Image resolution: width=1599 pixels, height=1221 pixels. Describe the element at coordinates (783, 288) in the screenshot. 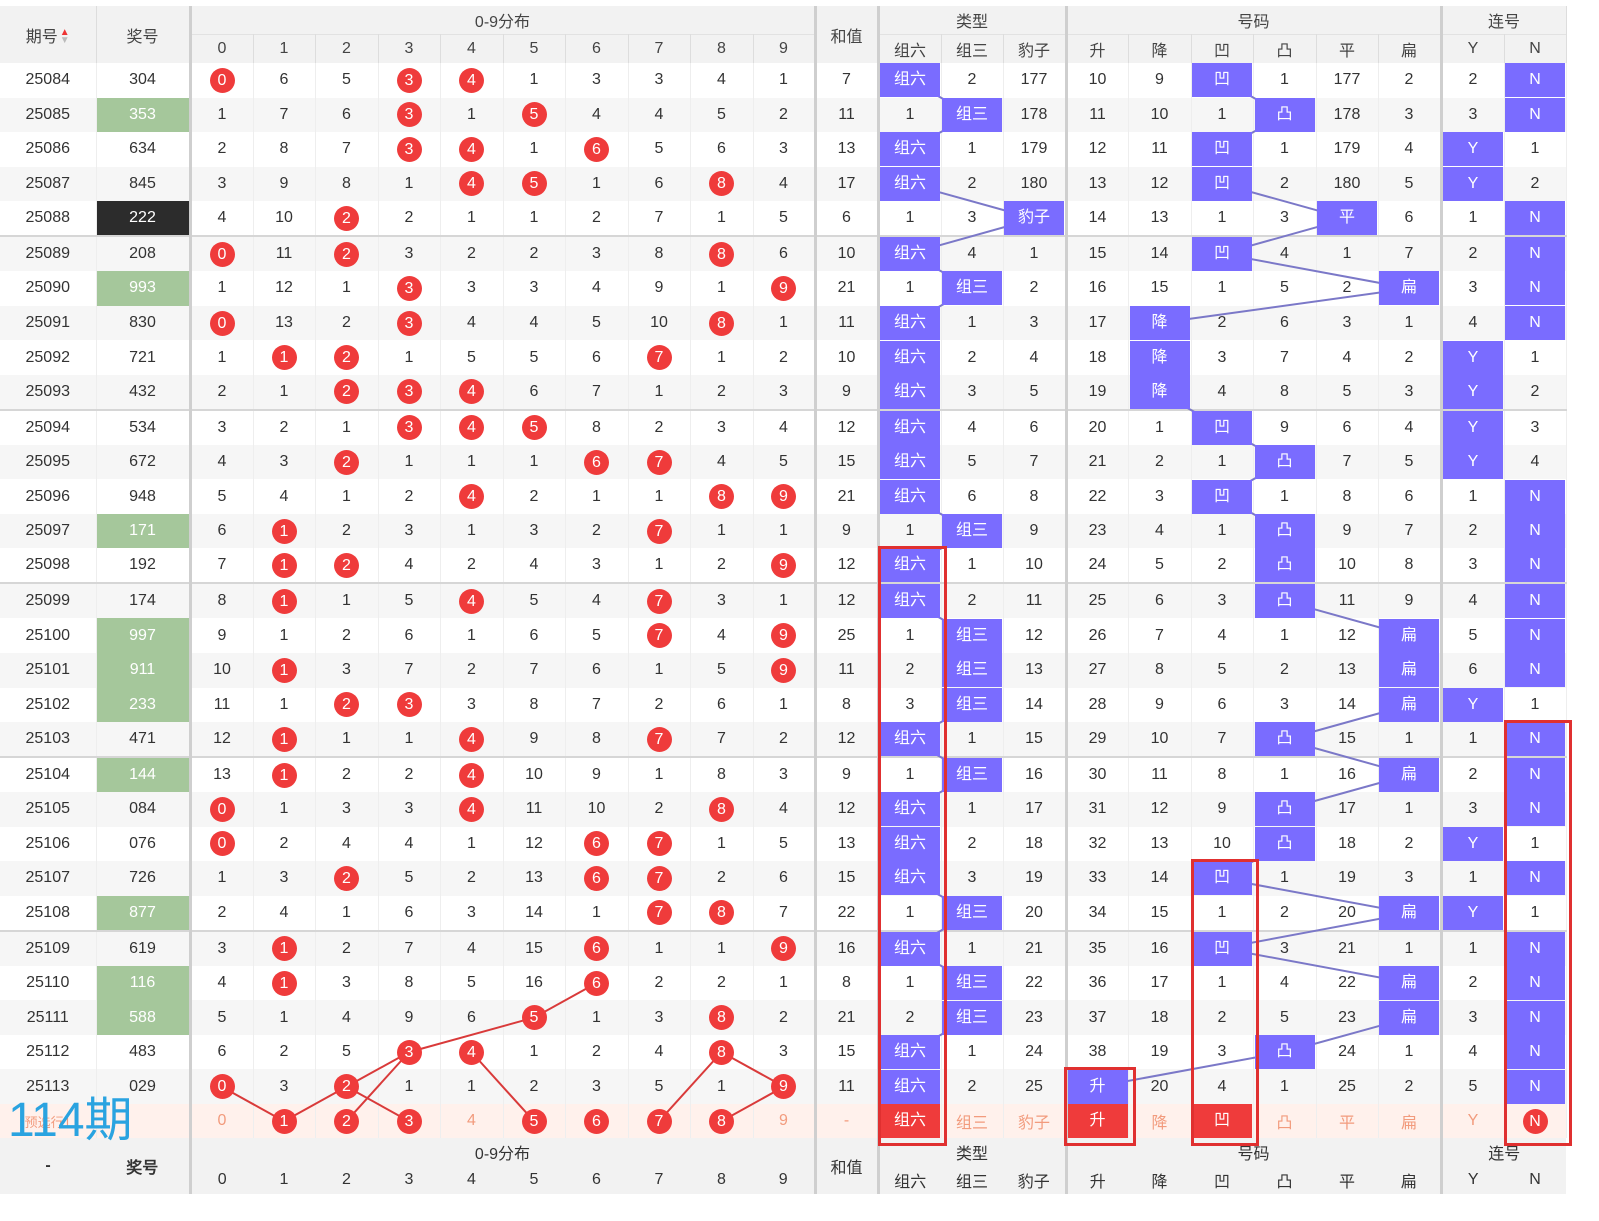

I see `table-row: 25090 993 1 12 1 3 3 3 4 9 1 9 21 1 组三 2 16 15 1 5 2 扁 3 N` at that location.